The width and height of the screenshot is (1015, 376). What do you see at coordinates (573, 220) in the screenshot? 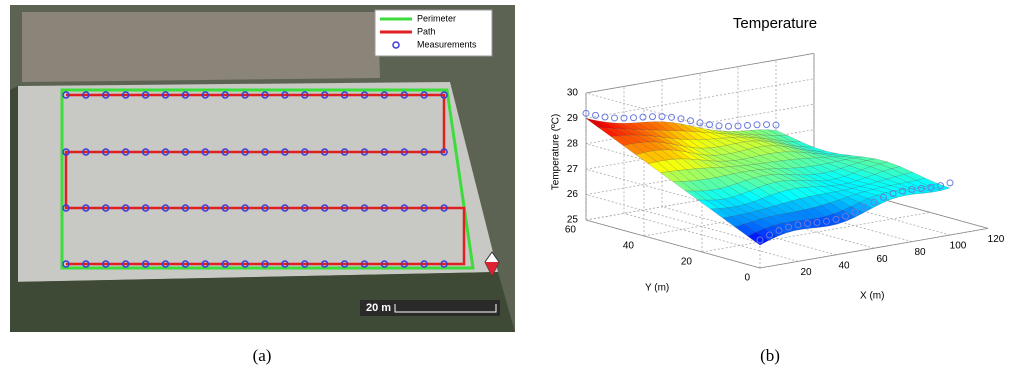
I see `z-tick-label: 25` at bounding box center [573, 220].